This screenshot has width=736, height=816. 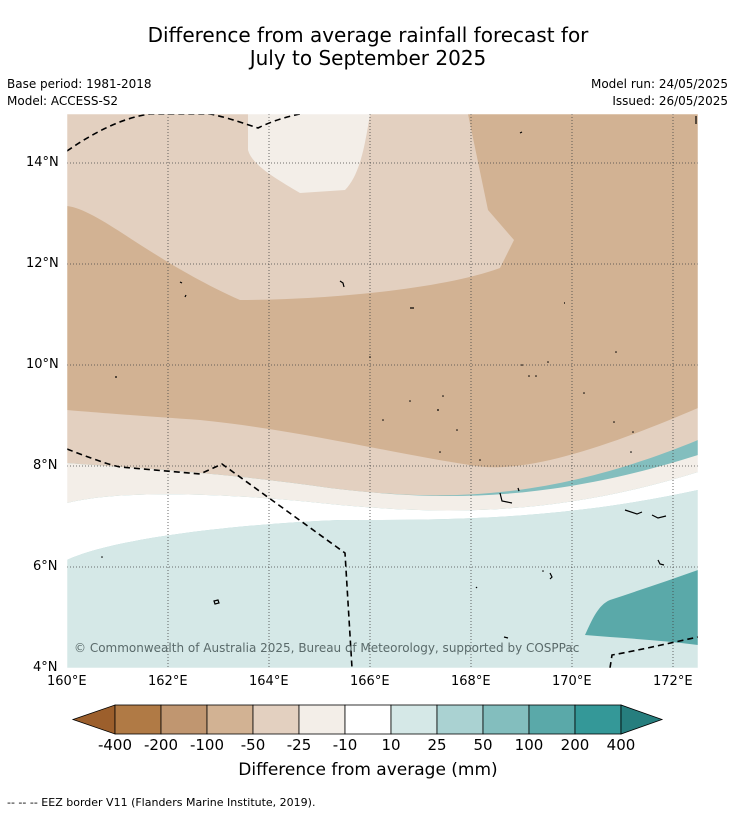 What do you see at coordinates (269, 681) in the screenshot?
I see `lon-label: 164°E` at bounding box center [269, 681].